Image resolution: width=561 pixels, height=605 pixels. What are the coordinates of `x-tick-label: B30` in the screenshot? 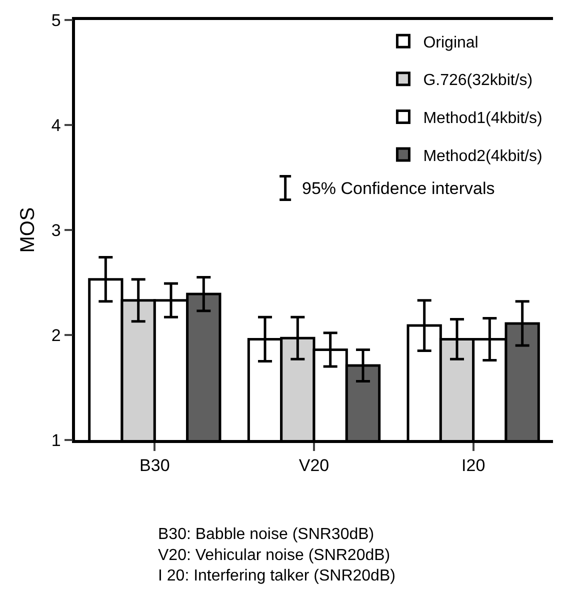 It's located at (155, 466).